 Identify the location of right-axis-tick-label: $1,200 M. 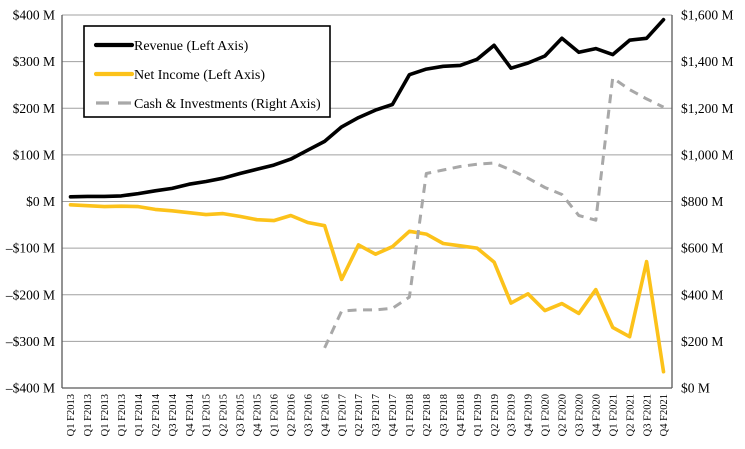
(707, 108).